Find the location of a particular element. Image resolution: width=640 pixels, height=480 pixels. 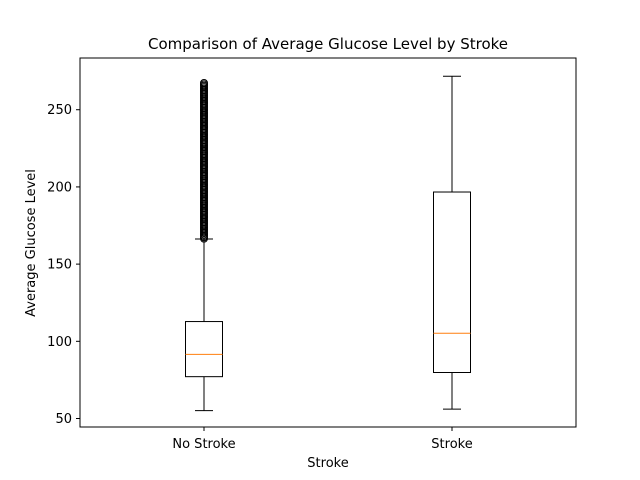

x-axis-label: Stroke is located at coordinates (327, 463).